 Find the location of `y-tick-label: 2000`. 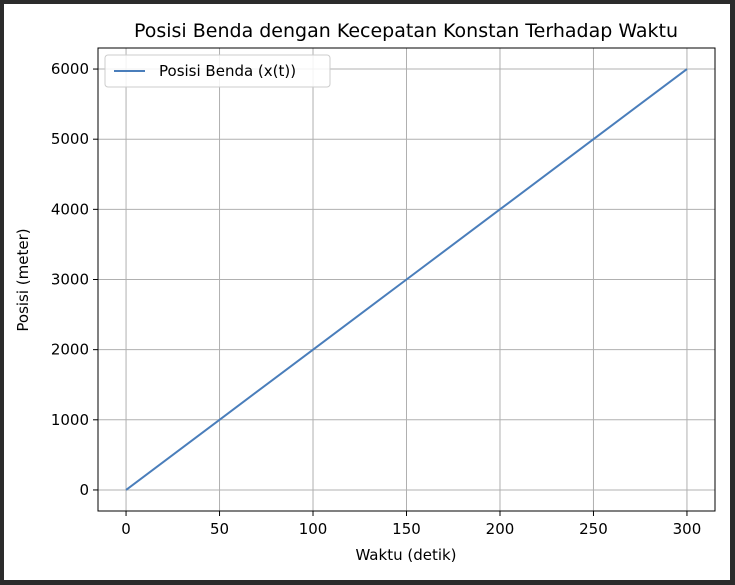

y-tick-label: 2000 is located at coordinates (70, 350).